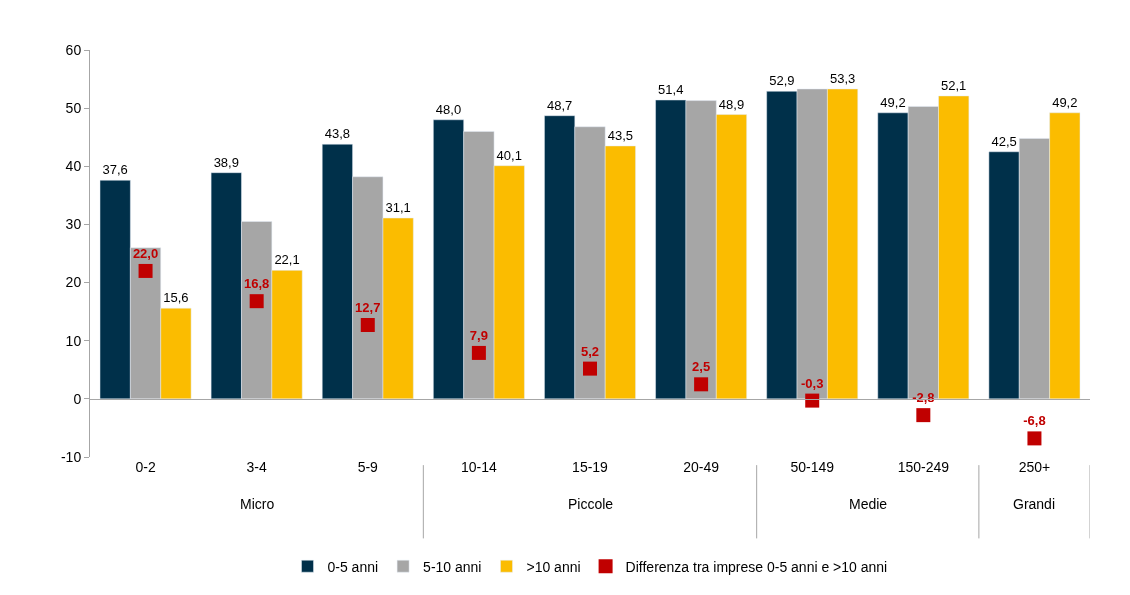  What do you see at coordinates (591, 504) in the screenshot?
I see `text: Piccole` at bounding box center [591, 504].